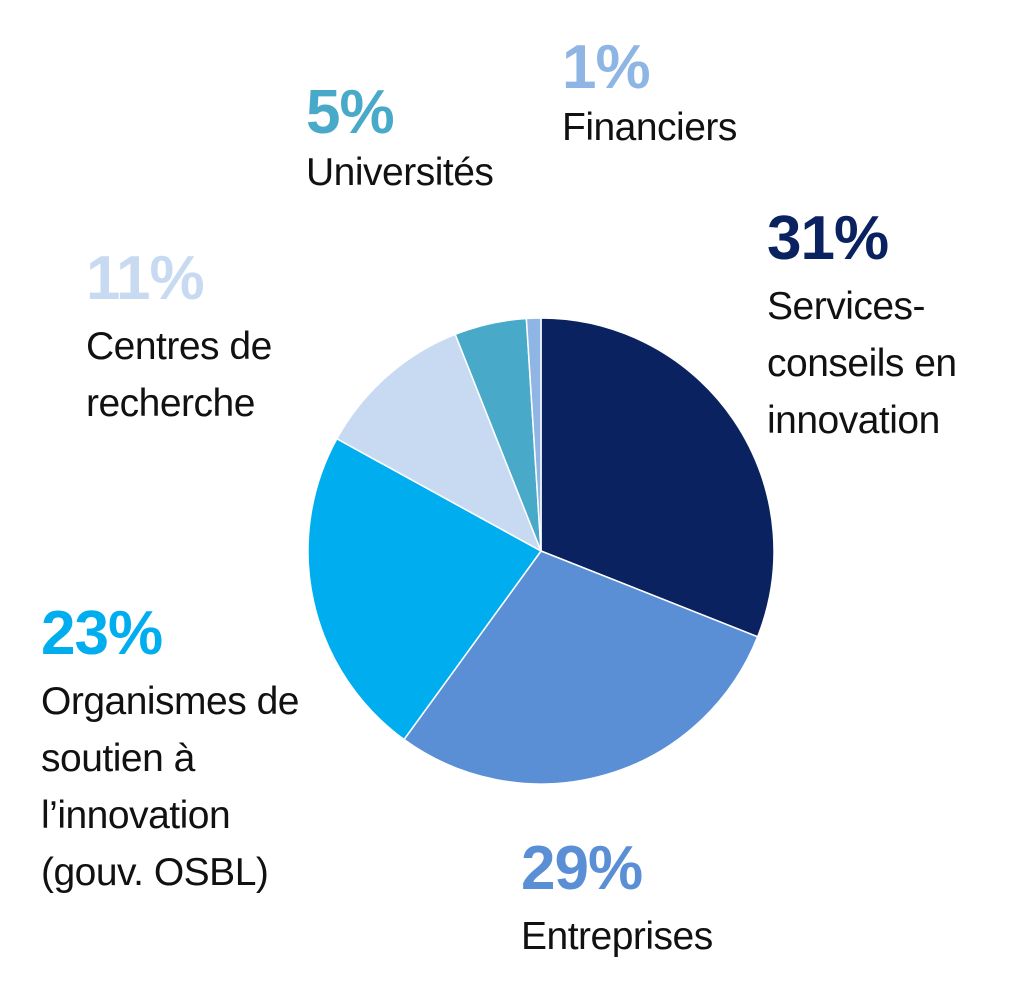  What do you see at coordinates (606, 67) in the screenshot?
I see `pct-financiers: 1%` at bounding box center [606, 67].